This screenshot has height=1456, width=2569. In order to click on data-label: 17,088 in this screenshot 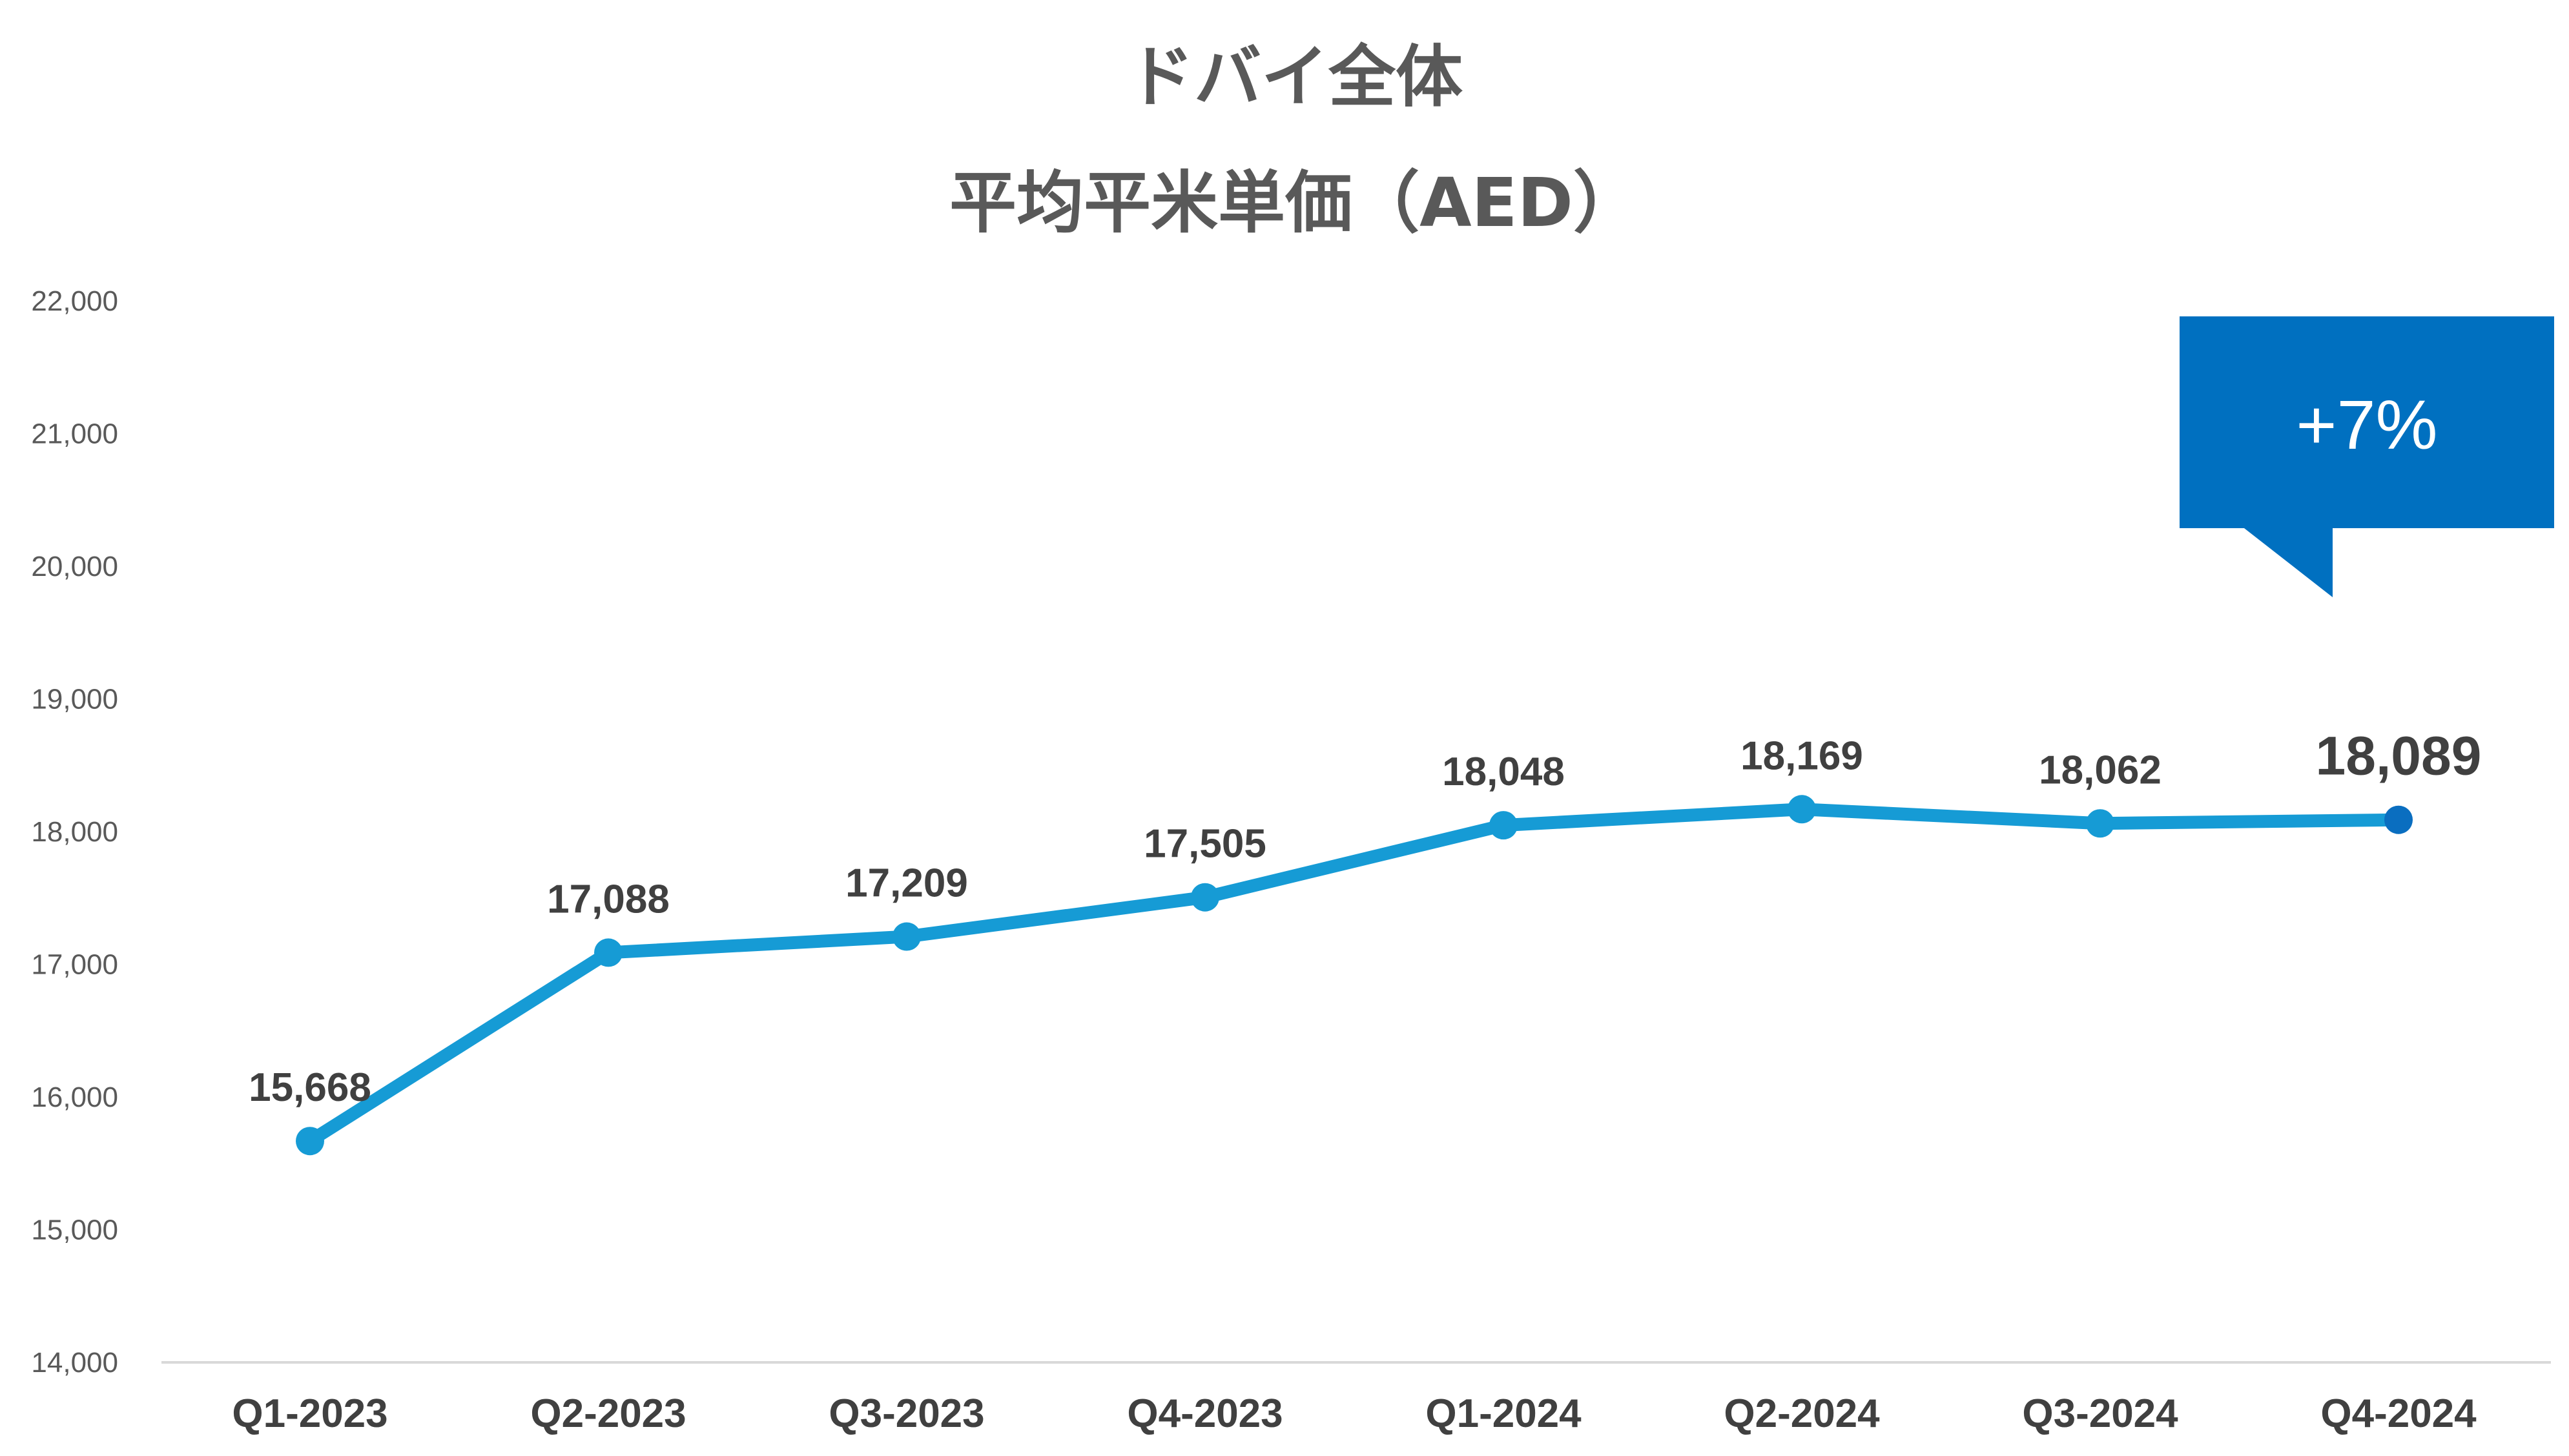, I will do `click(609, 899)`.